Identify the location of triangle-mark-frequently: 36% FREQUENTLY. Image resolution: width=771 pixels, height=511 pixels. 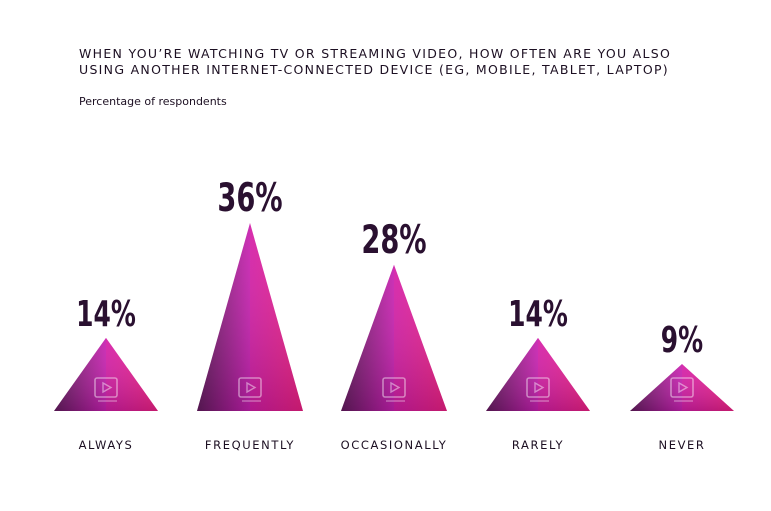
(250, 313).